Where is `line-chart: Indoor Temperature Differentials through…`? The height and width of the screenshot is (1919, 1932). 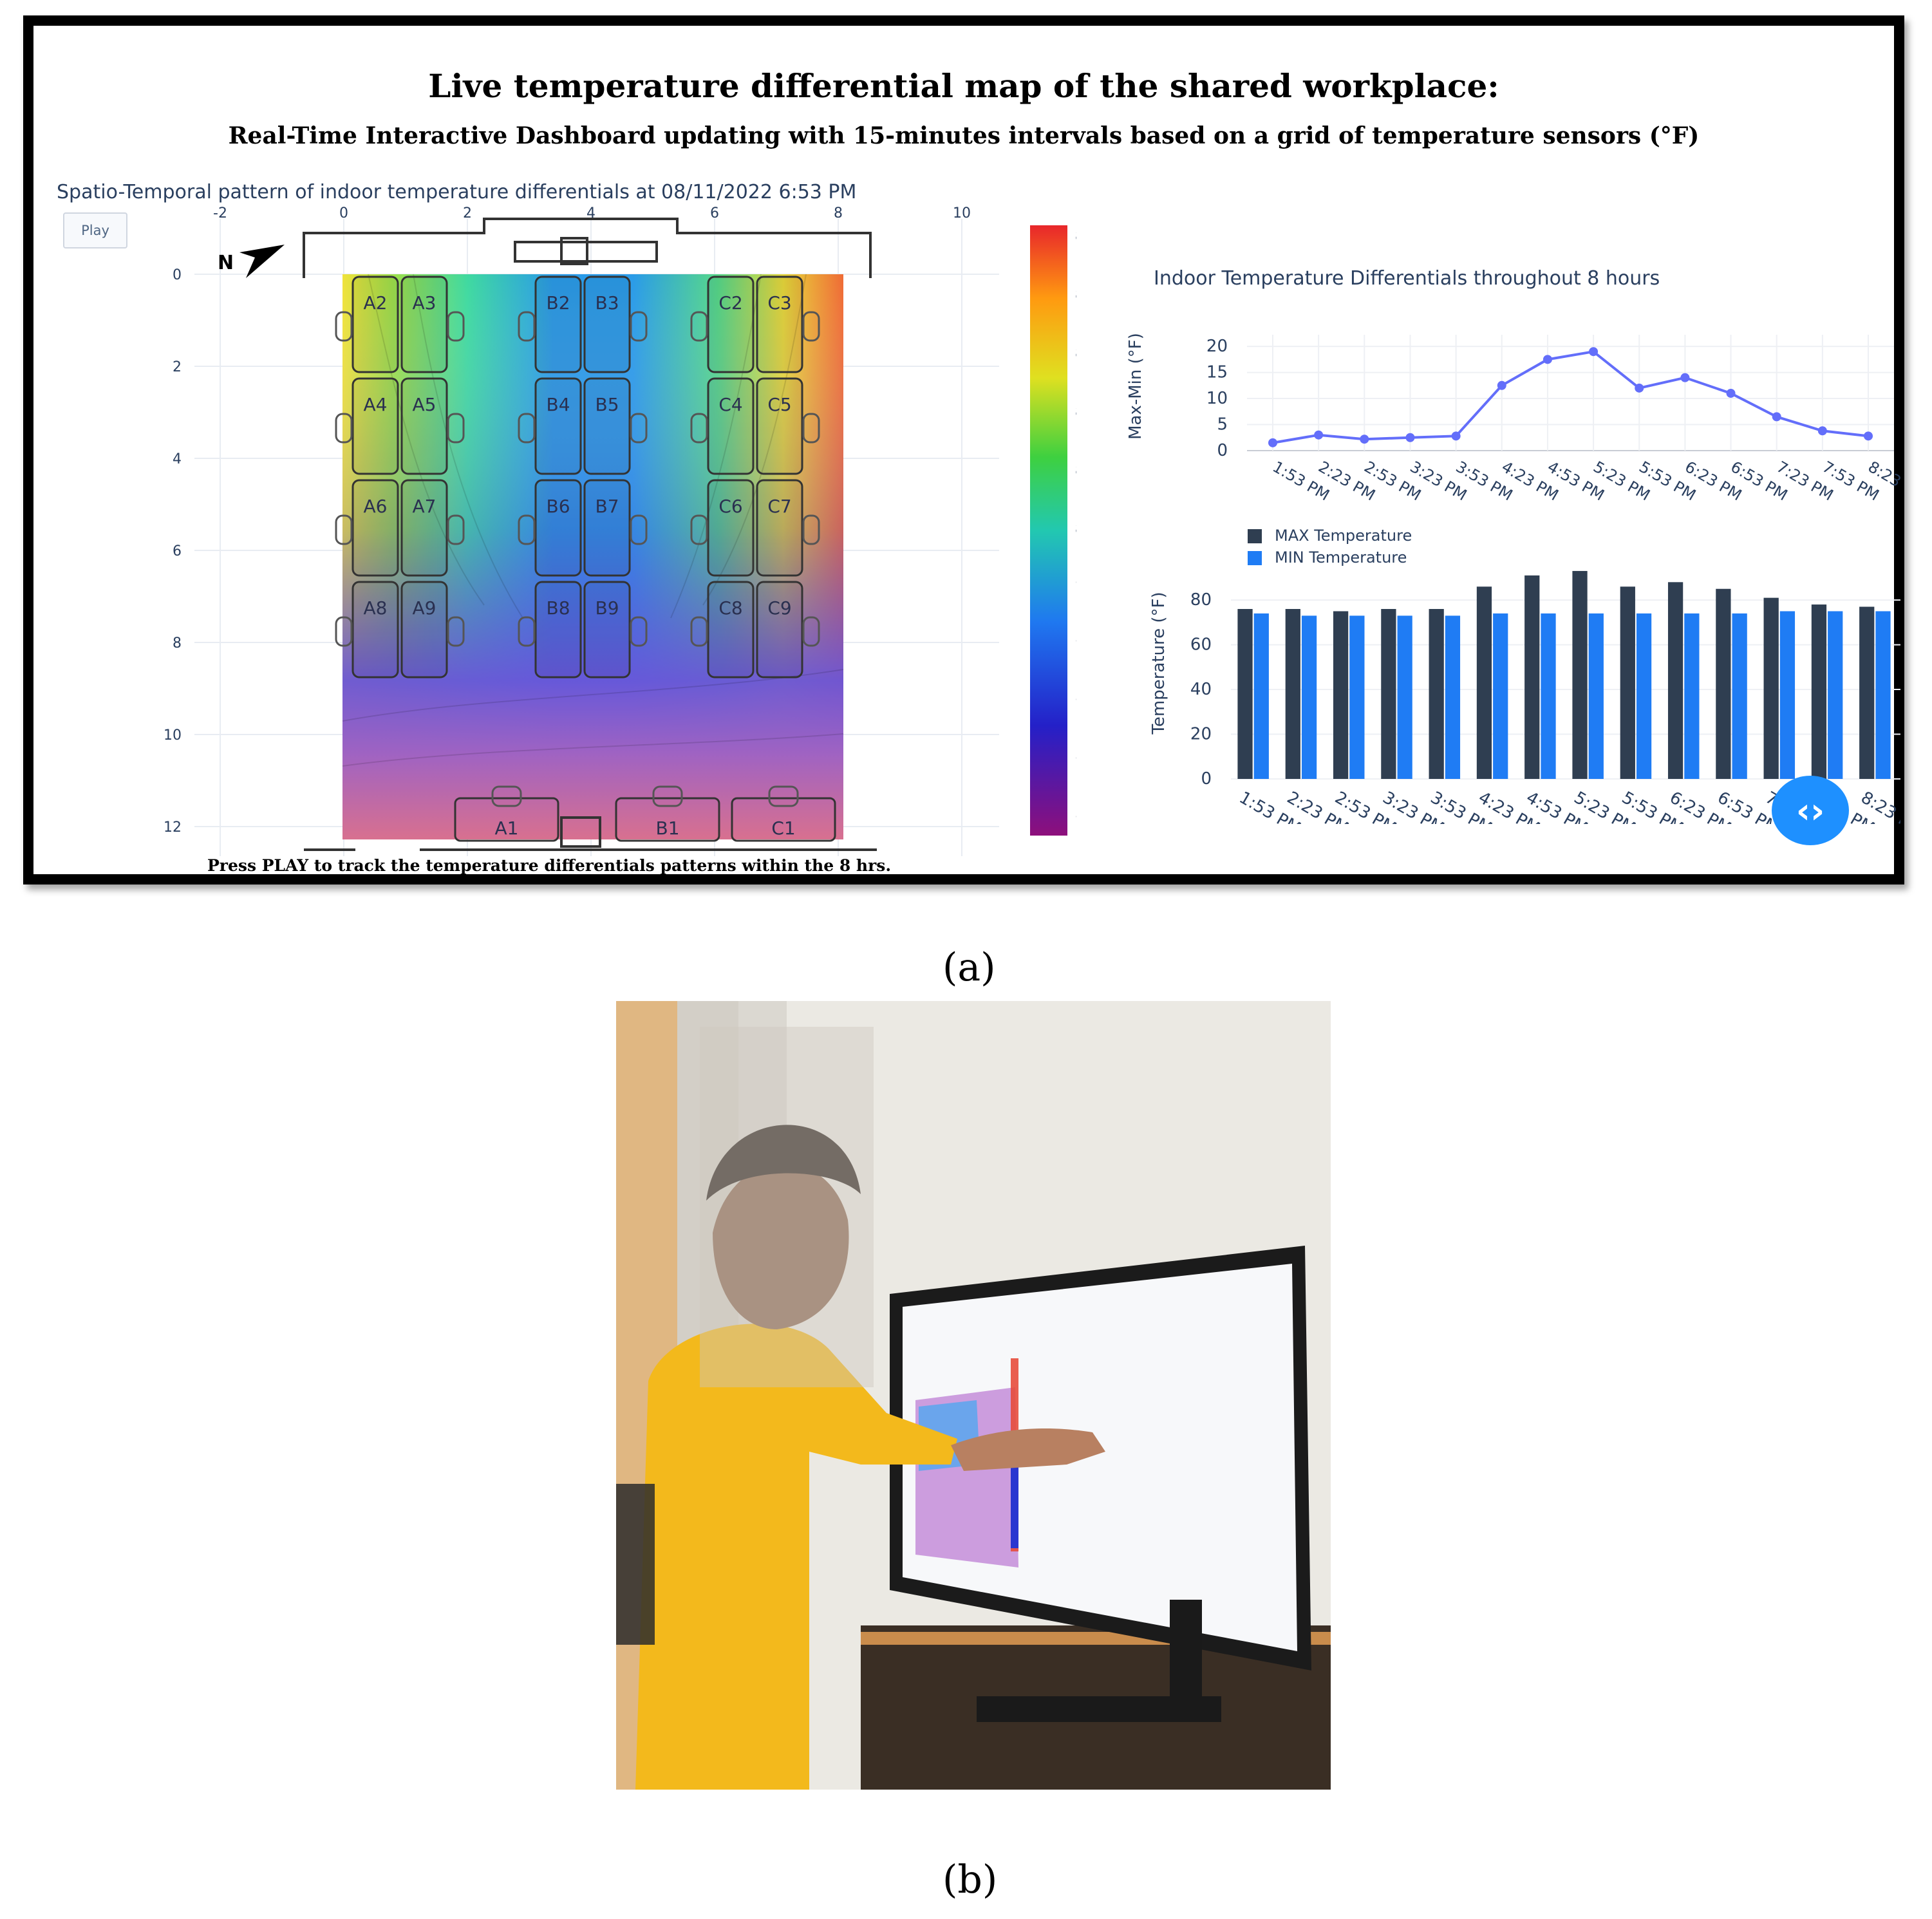
line-chart: Indoor Temperature Differentials through… is located at coordinates (1501, 386).